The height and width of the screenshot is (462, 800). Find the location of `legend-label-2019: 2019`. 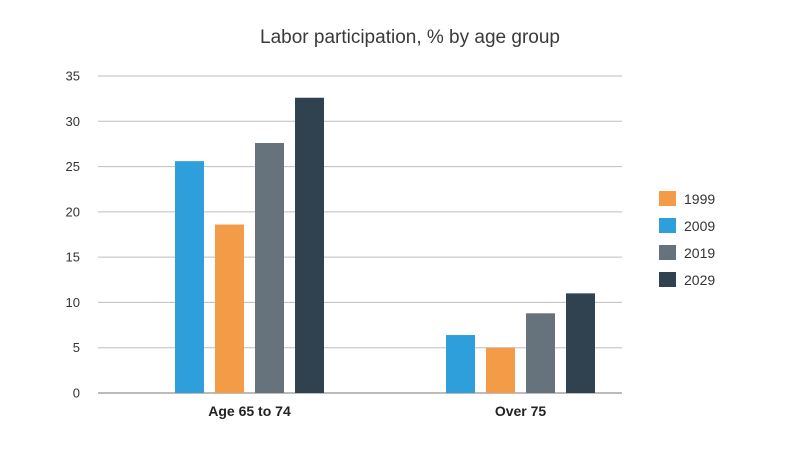

legend-label-2019: 2019 is located at coordinates (699, 253).